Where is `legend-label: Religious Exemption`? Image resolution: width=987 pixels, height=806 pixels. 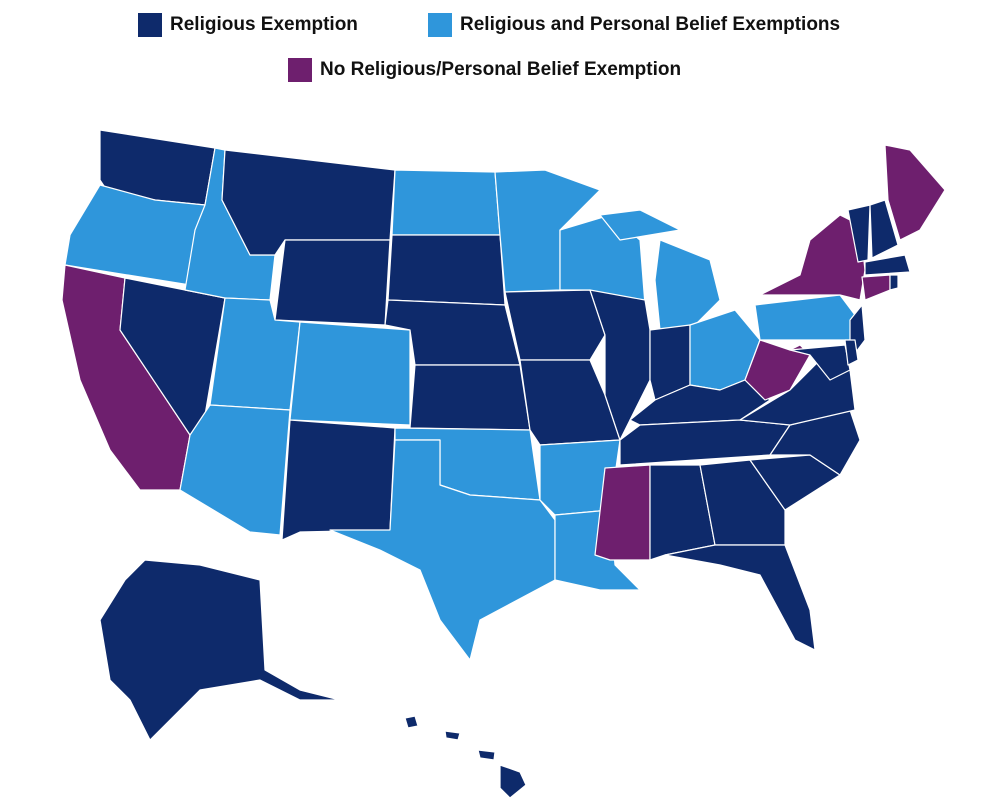
legend-label: Religious Exemption is located at coordinates (264, 24).